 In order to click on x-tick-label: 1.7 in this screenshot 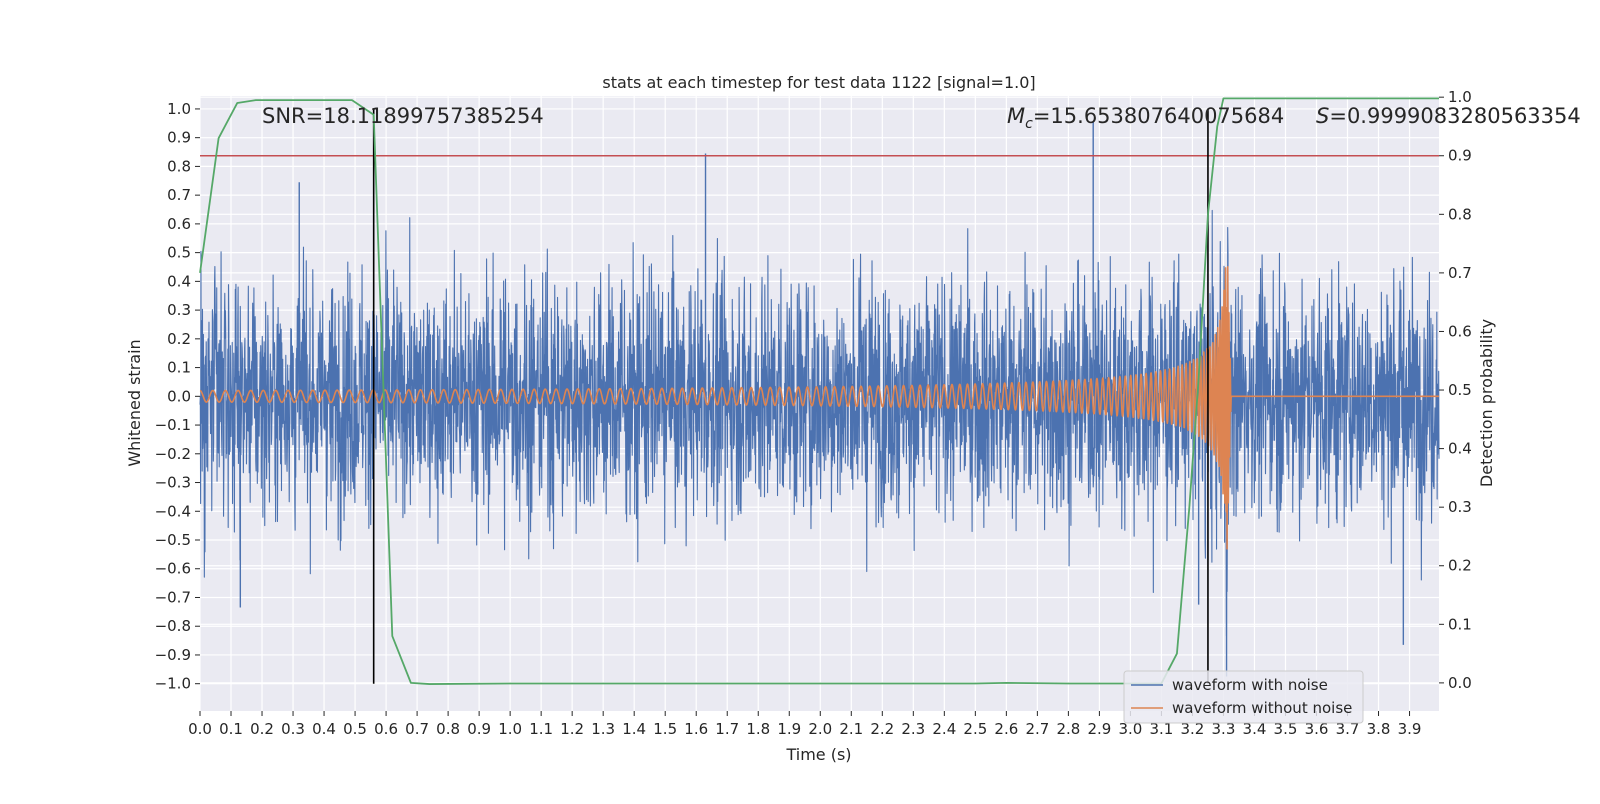, I will do `click(727, 729)`.